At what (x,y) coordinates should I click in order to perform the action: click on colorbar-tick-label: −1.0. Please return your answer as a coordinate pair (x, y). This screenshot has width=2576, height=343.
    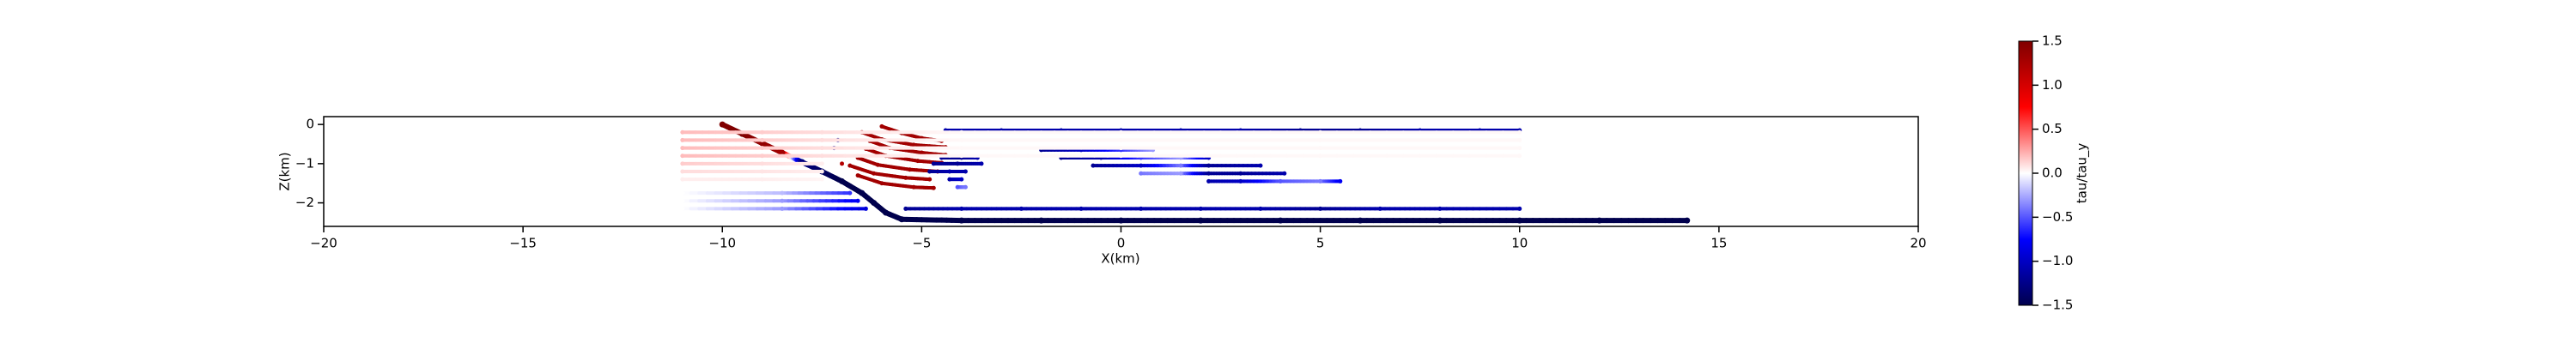
    Looking at the image, I should click on (2057, 260).